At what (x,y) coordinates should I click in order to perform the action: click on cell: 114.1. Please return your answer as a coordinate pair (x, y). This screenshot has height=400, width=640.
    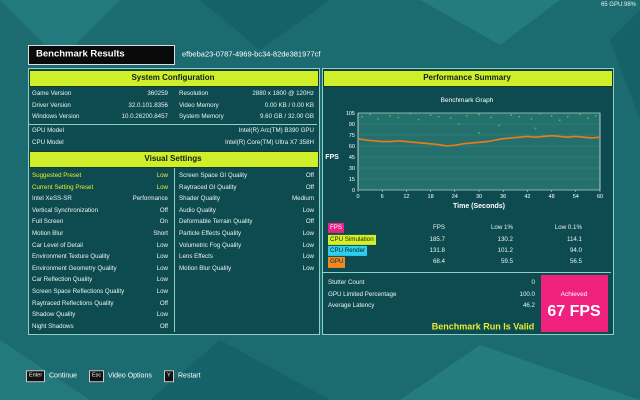
    Looking at the image, I should click on (574, 239).